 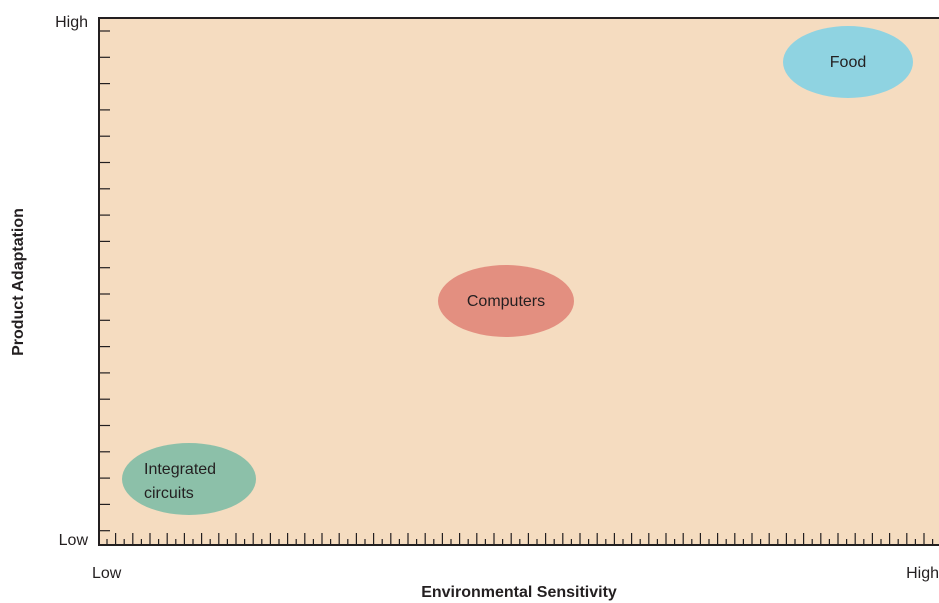 I want to click on node-computers, so click(x=506, y=301).